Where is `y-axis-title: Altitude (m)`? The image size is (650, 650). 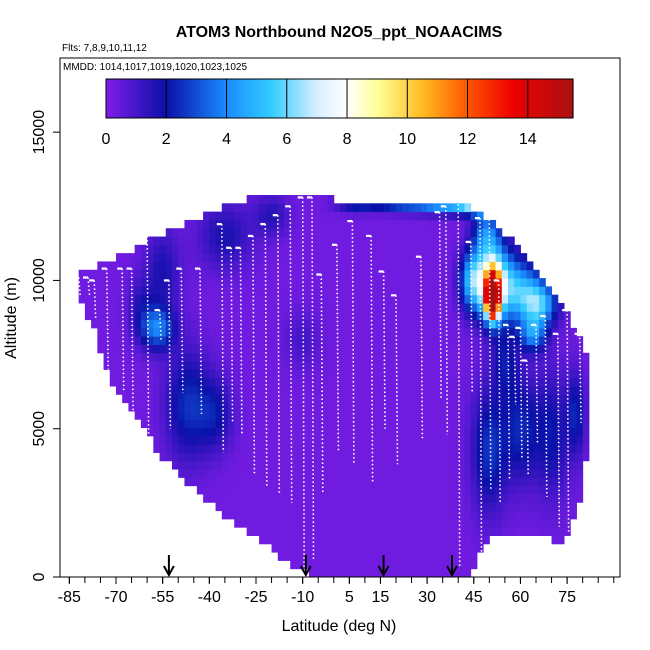 y-axis-title: Altitude (m) is located at coordinates (11, 318).